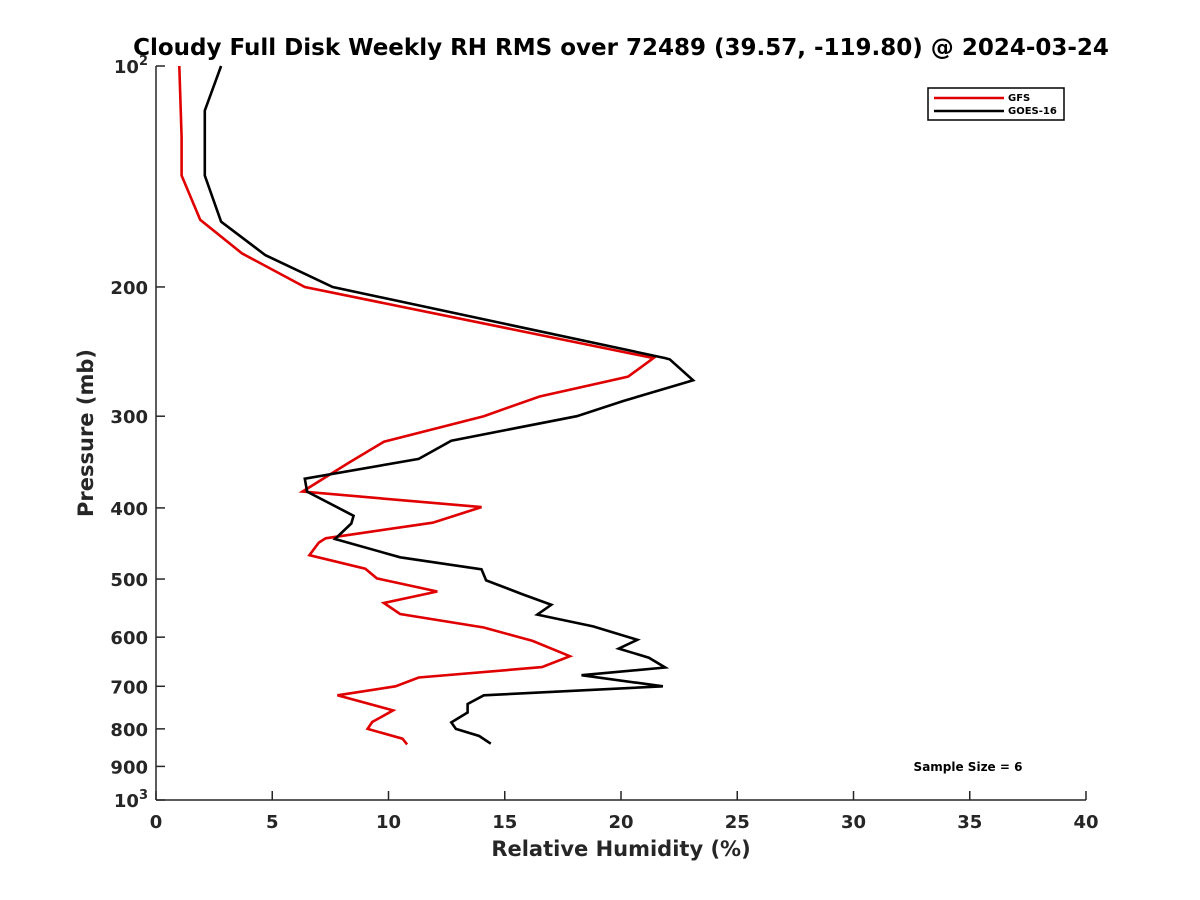 The image size is (1200, 900). What do you see at coordinates (272, 822) in the screenshot?
I see `x-tick-label: 5` at bounding box center [272, 822].